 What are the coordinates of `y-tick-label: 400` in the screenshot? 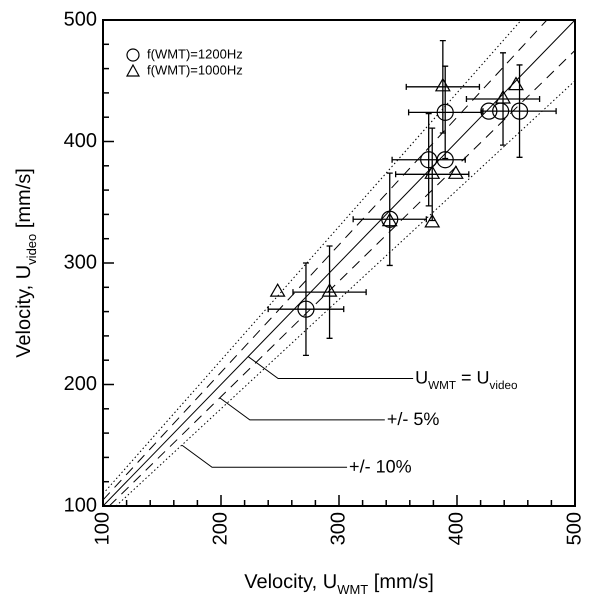 It's located at (80, 141).